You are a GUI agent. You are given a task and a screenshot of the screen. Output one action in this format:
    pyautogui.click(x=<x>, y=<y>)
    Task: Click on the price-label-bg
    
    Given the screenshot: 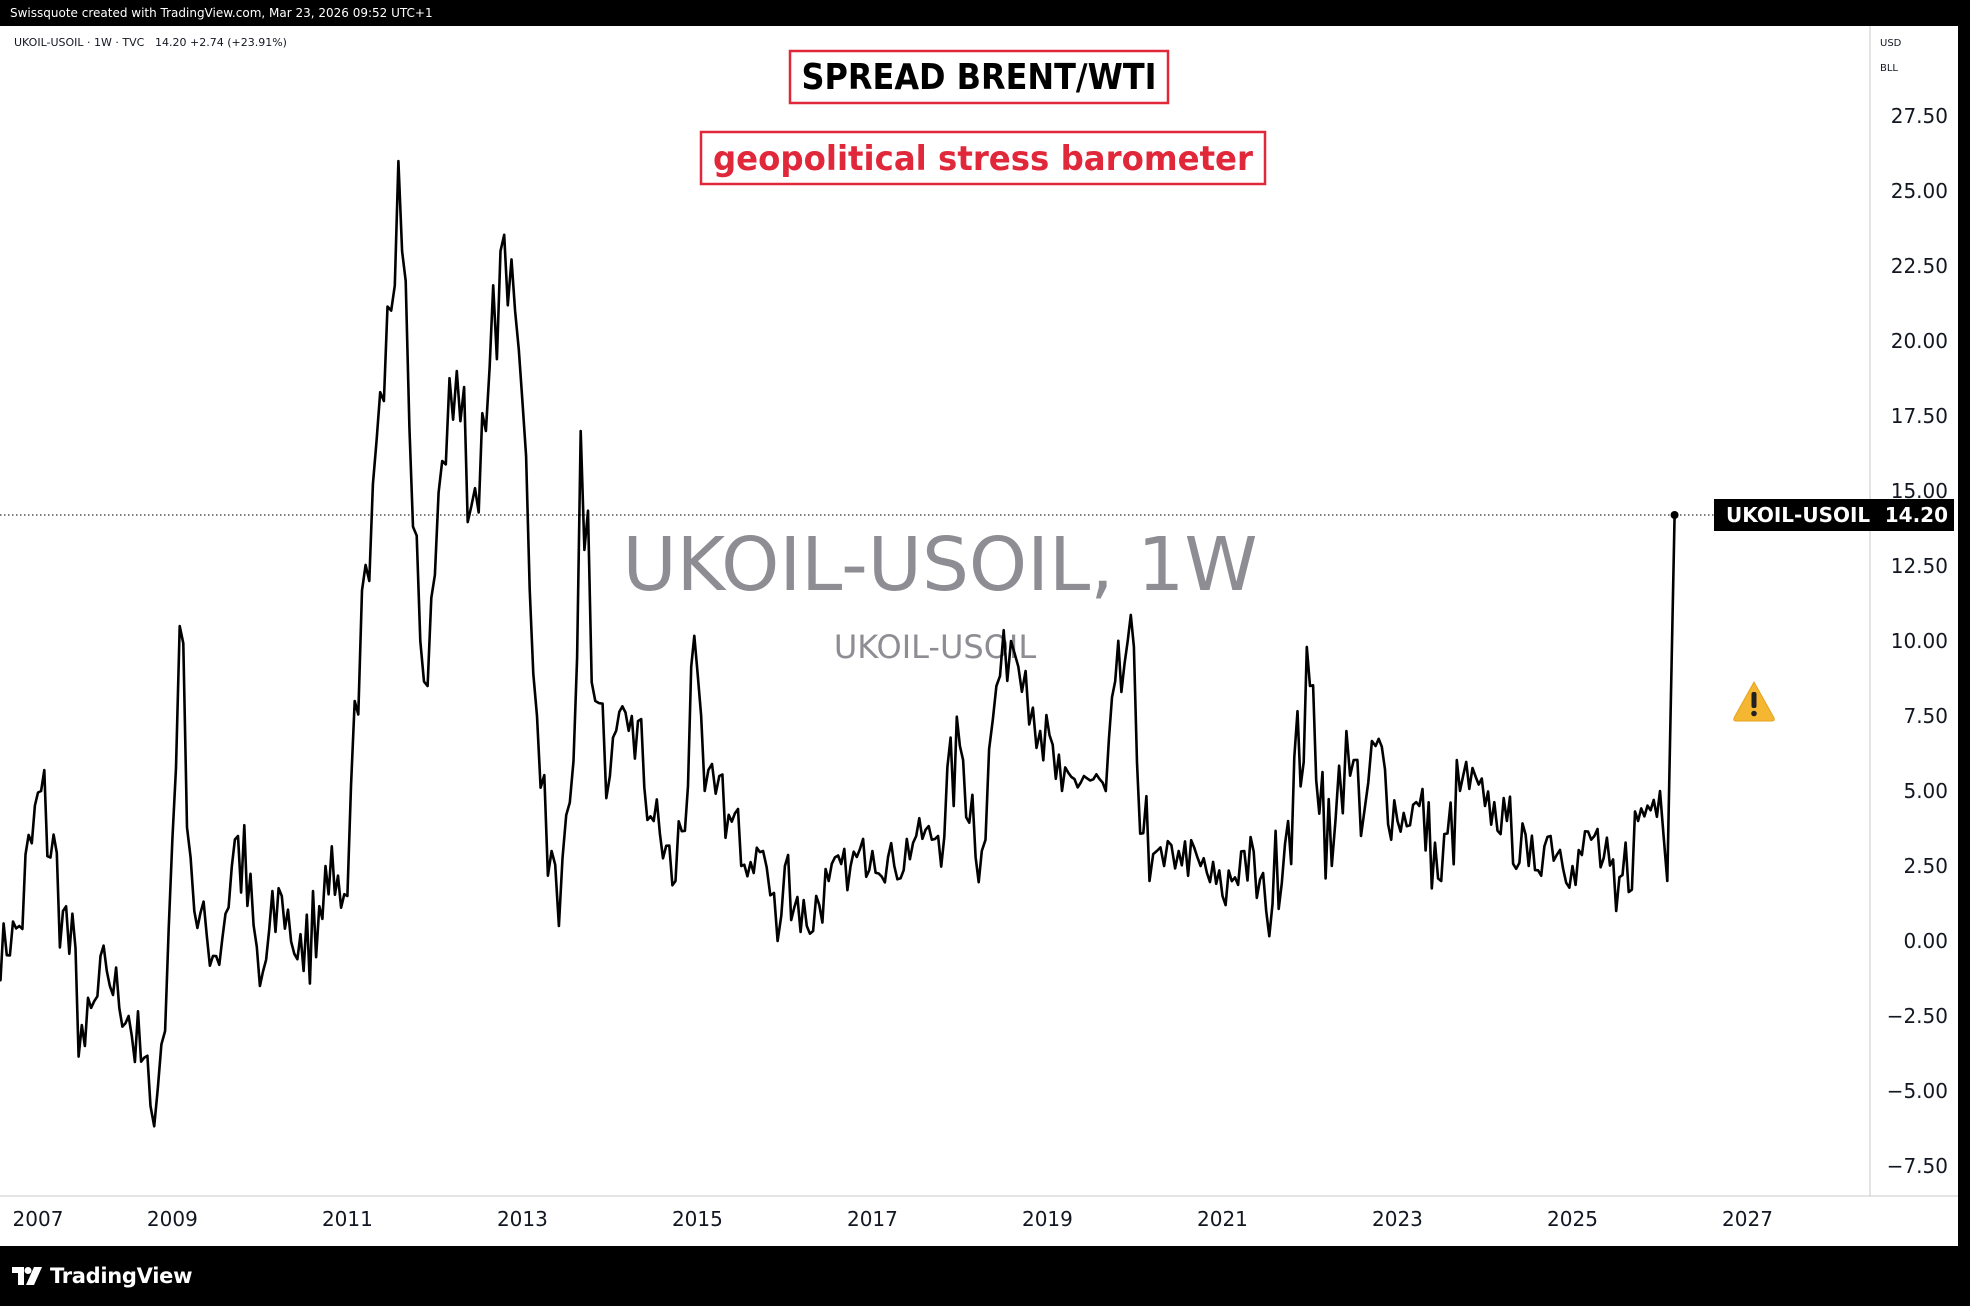 What is the action you would take?
    pyautogui.click(x=1834, y=515)
    